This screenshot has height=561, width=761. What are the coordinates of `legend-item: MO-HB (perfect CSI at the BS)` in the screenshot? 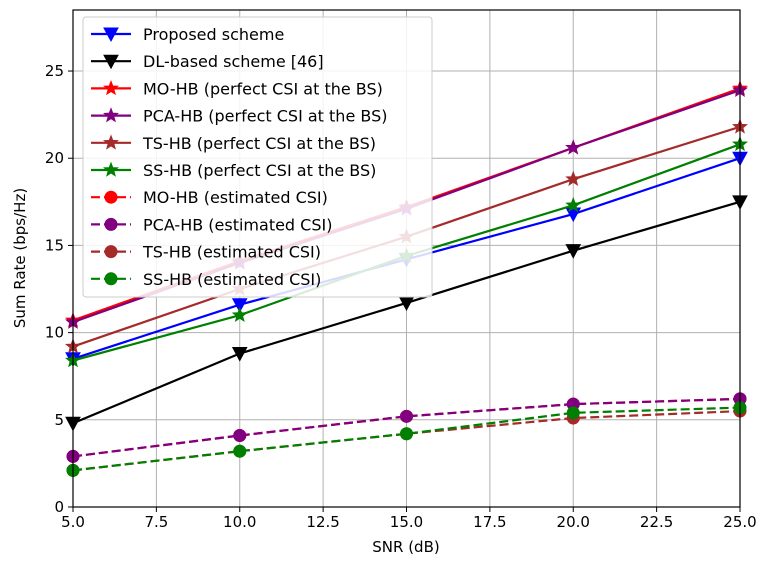 It's located at (237, 88).